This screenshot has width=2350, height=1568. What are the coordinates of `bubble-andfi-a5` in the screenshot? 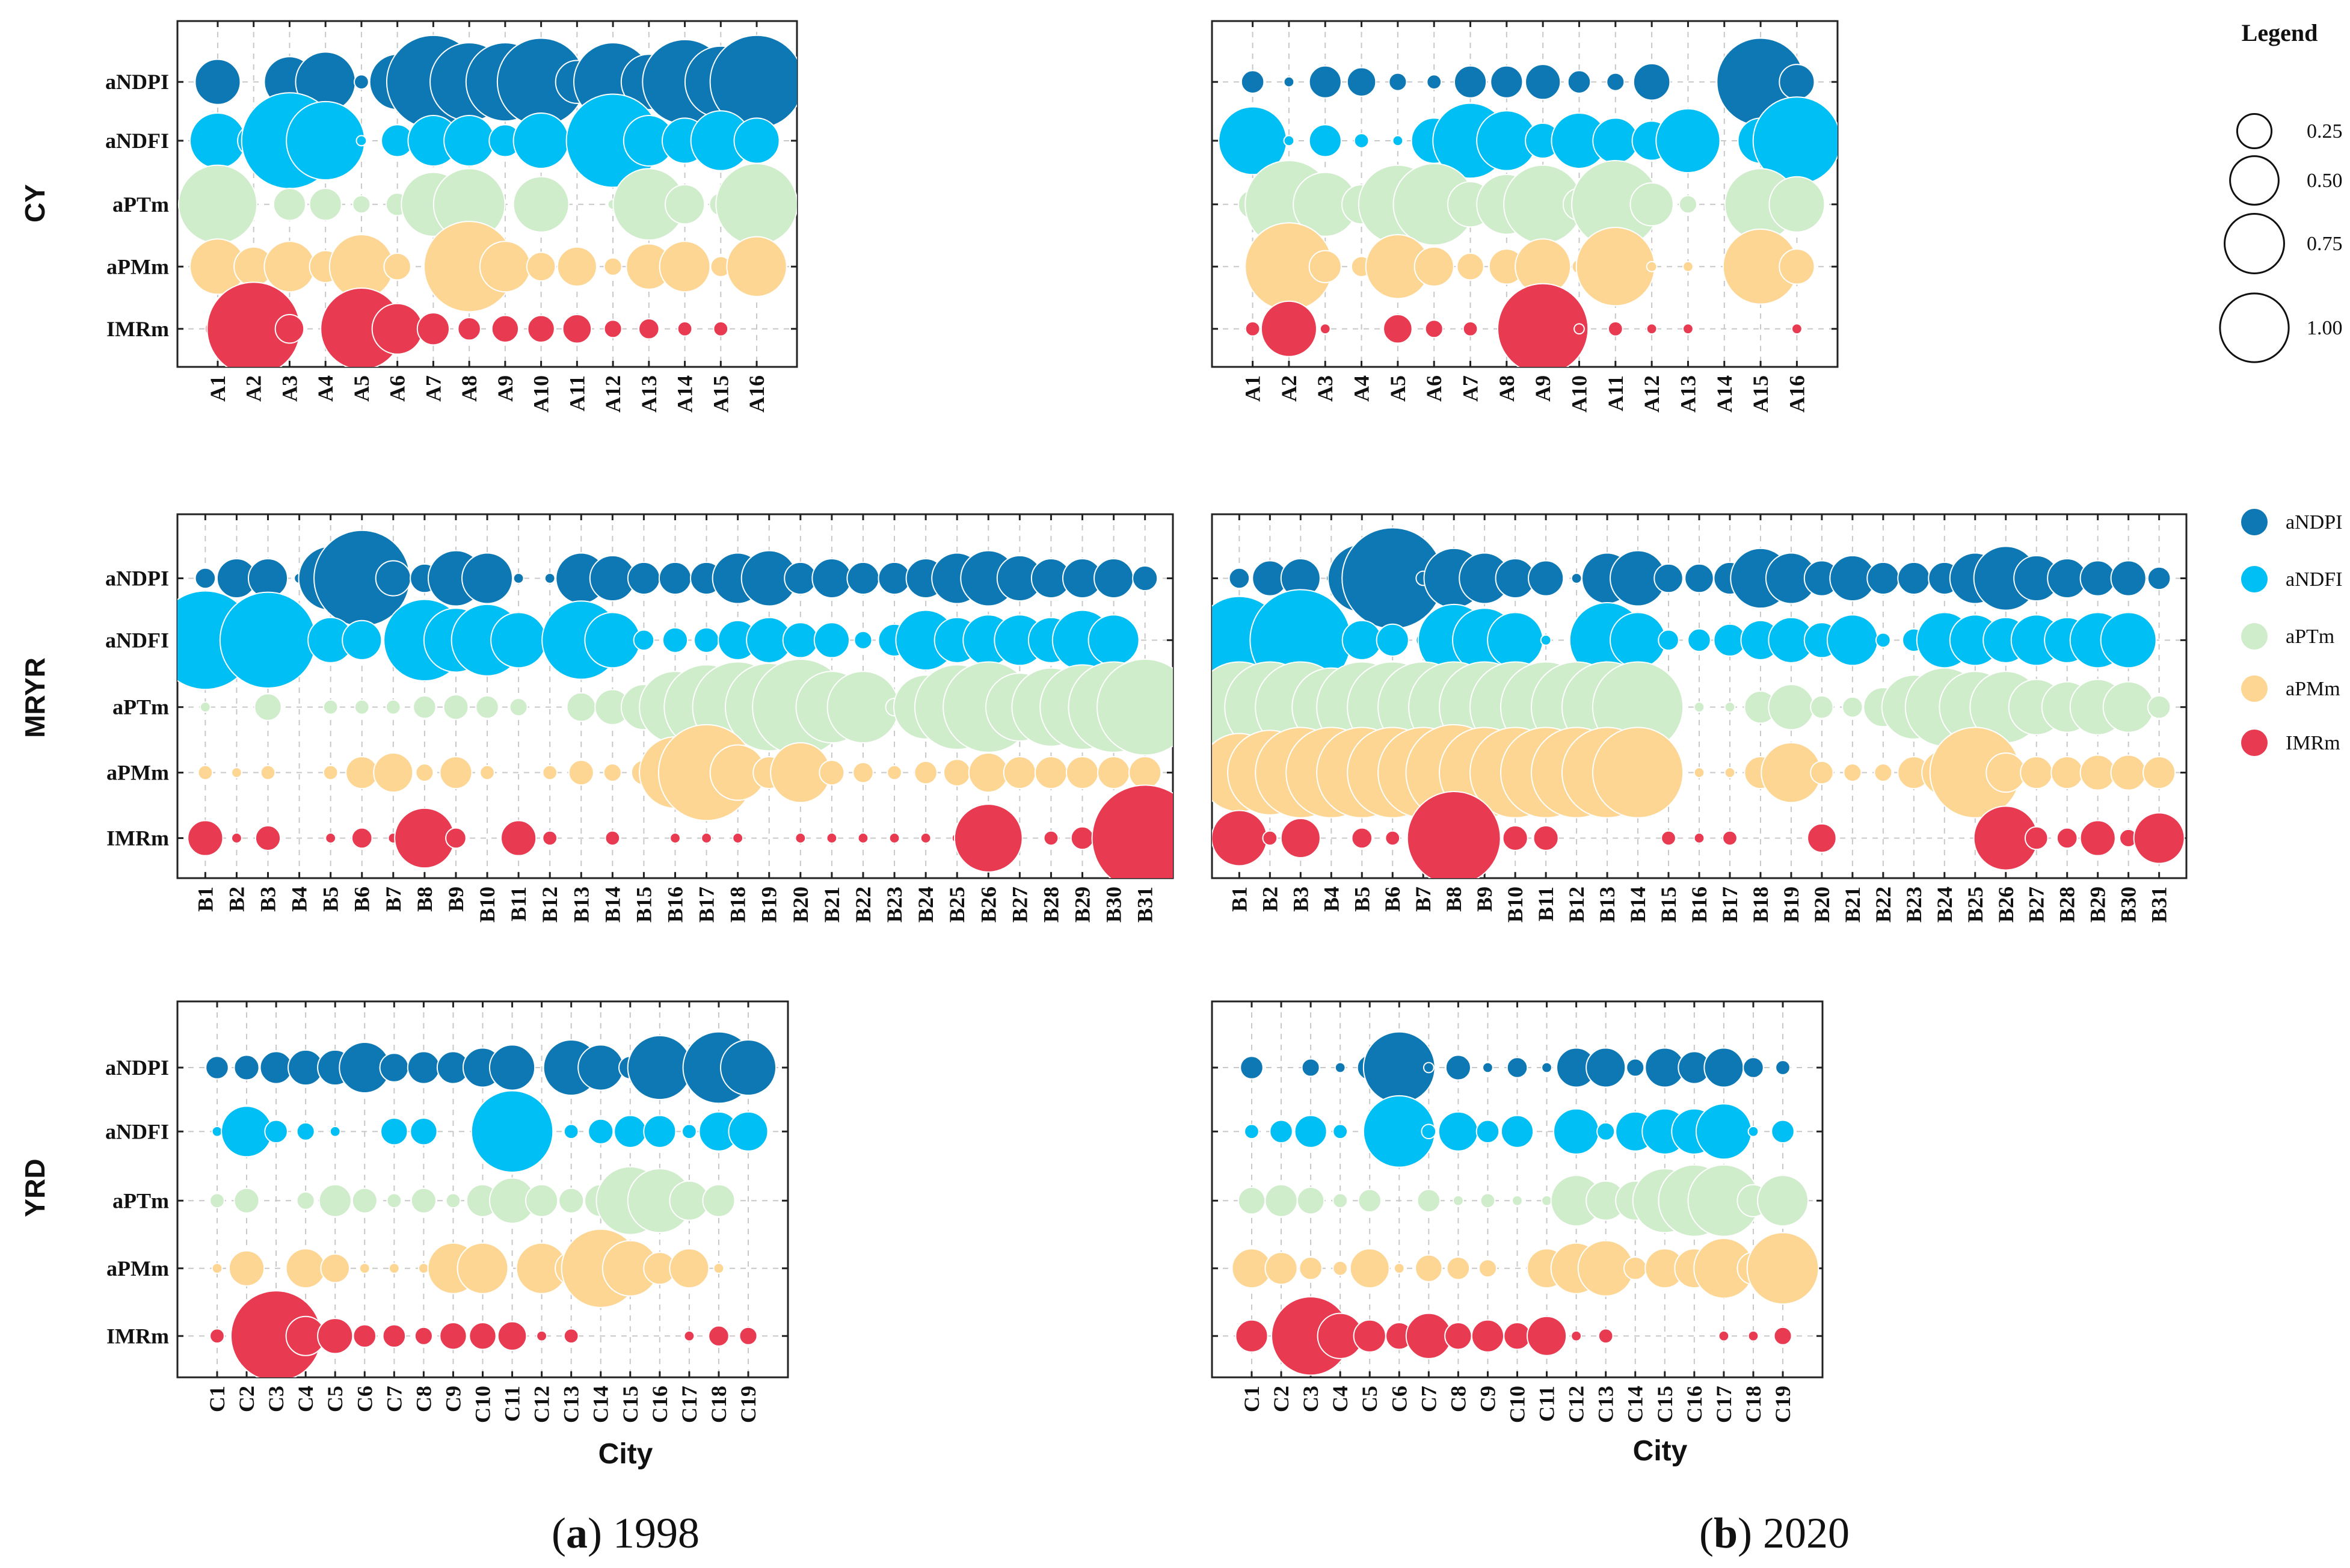 It's located at (361, 141).